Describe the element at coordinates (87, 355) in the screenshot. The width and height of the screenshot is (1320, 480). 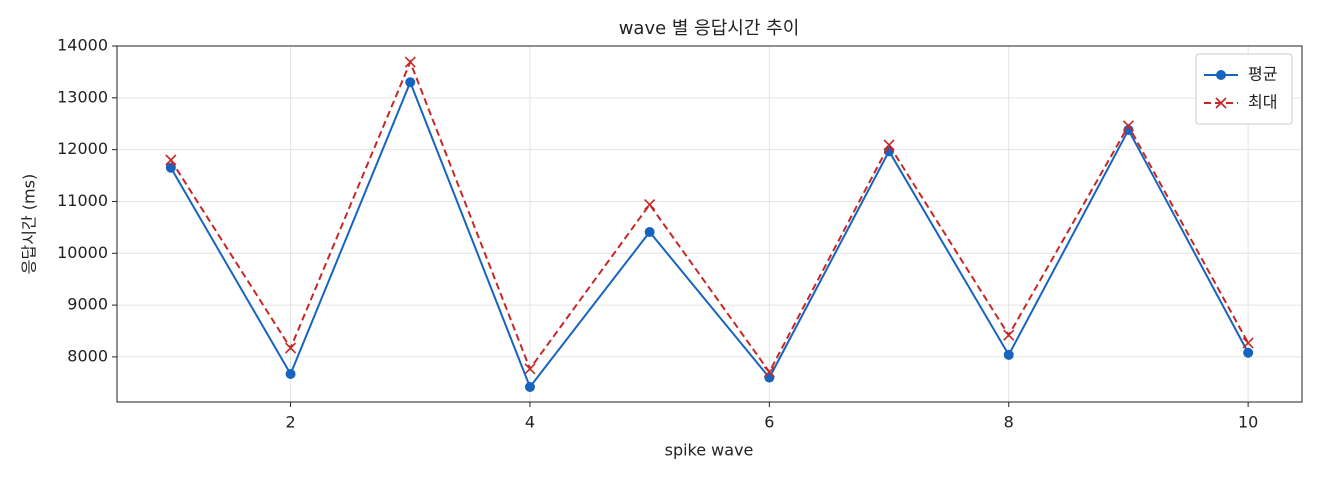
I see `y-tick-label: 8000` at that location.